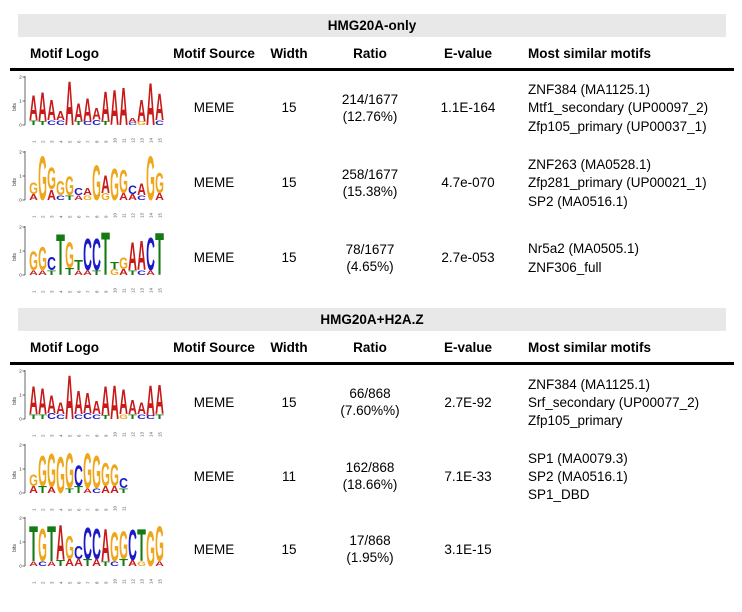  Describe the element at coordinates (370, 191) in the screenshot. I see `ratio-percent: (15.38%)` at that location.